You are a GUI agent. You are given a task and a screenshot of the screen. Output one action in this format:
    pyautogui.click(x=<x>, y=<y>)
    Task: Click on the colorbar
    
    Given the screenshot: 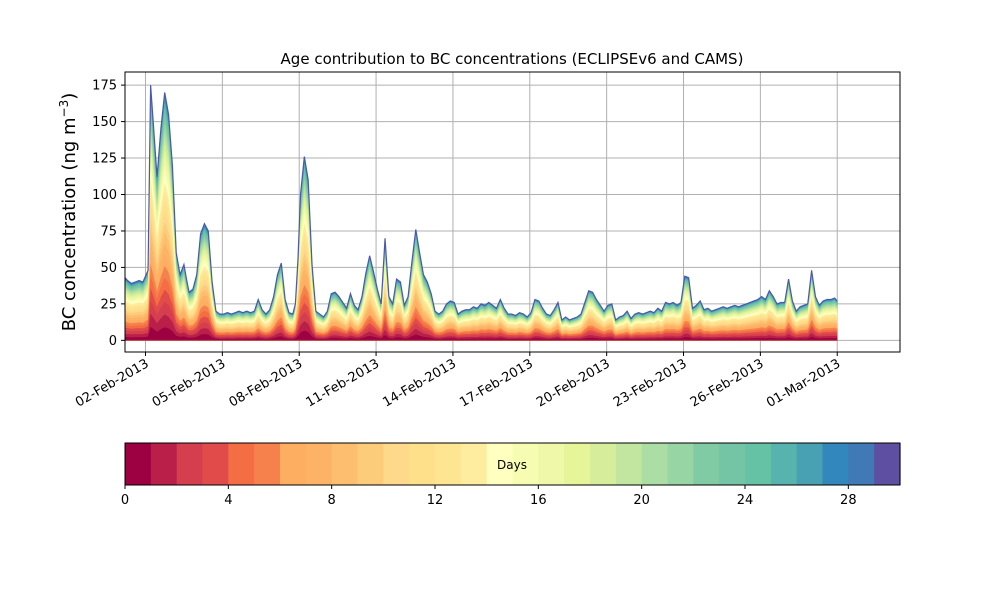 What is the action you would take?
    pyautogui.click(x=513, y=464)
    